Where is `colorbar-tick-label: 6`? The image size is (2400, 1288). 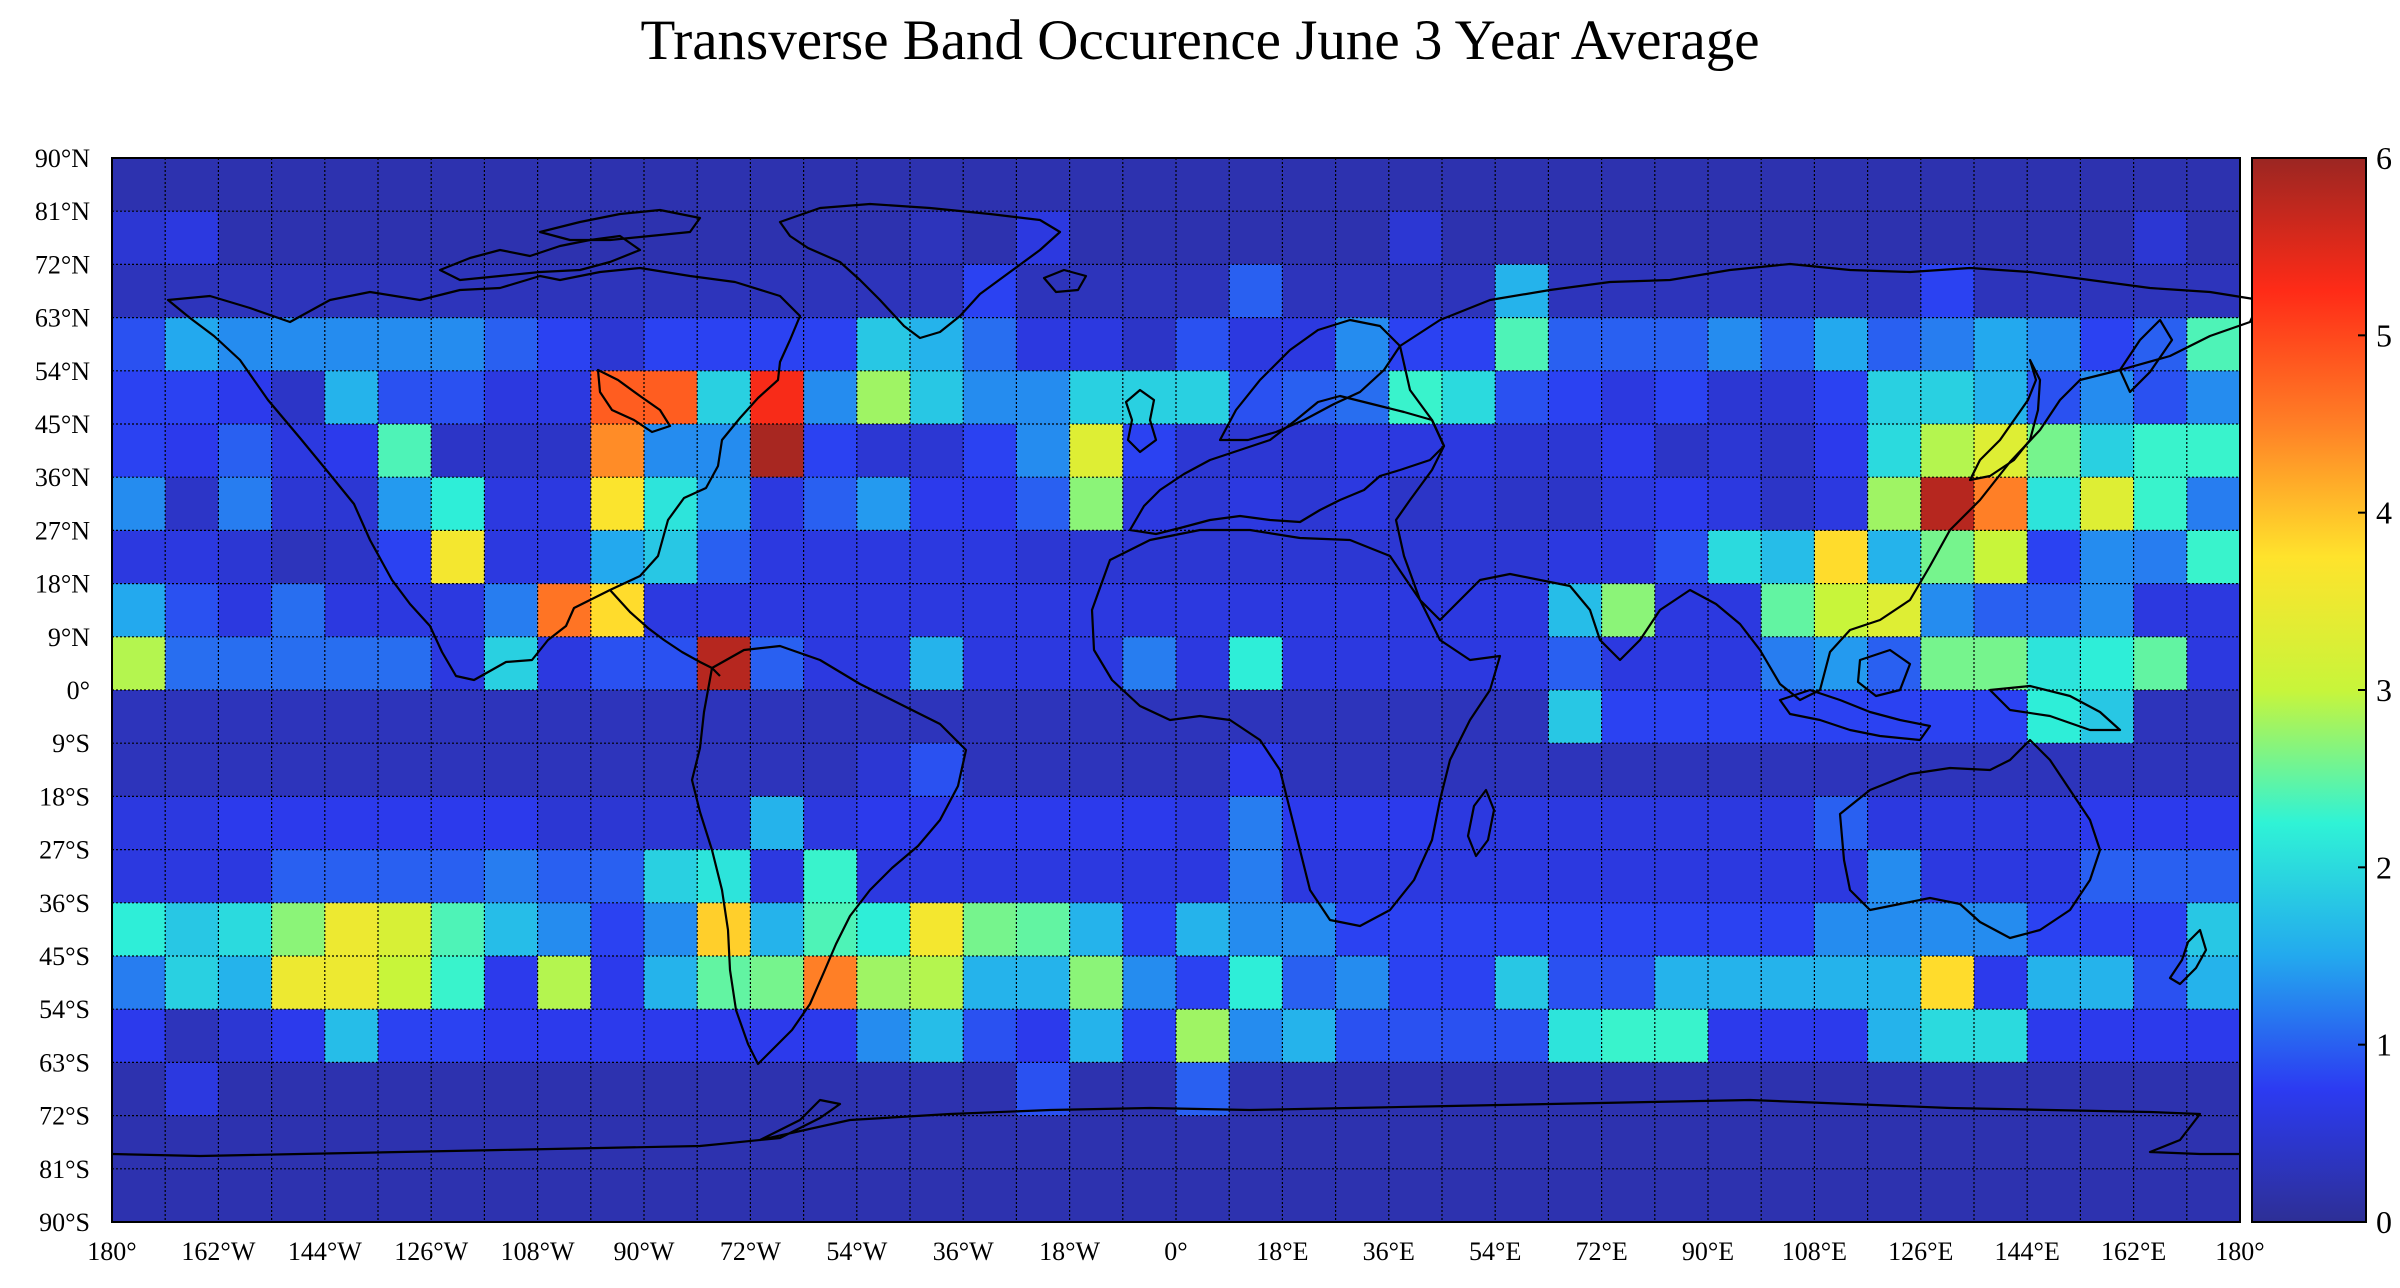
colorbar-tick-label: 6 is located at coordinates (2384, 158).